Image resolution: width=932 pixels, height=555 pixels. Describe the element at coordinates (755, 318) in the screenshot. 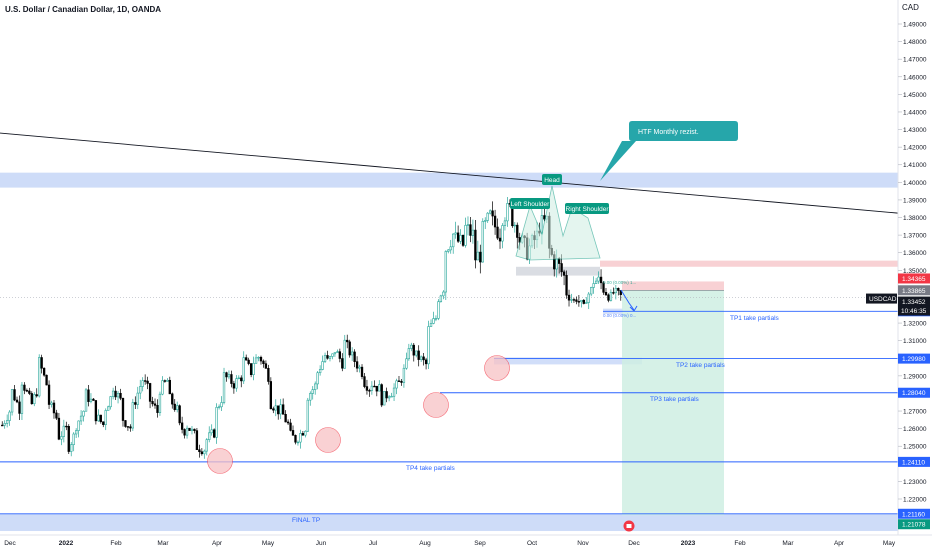

I see `tp1-label: TP1 take partials` at that location.